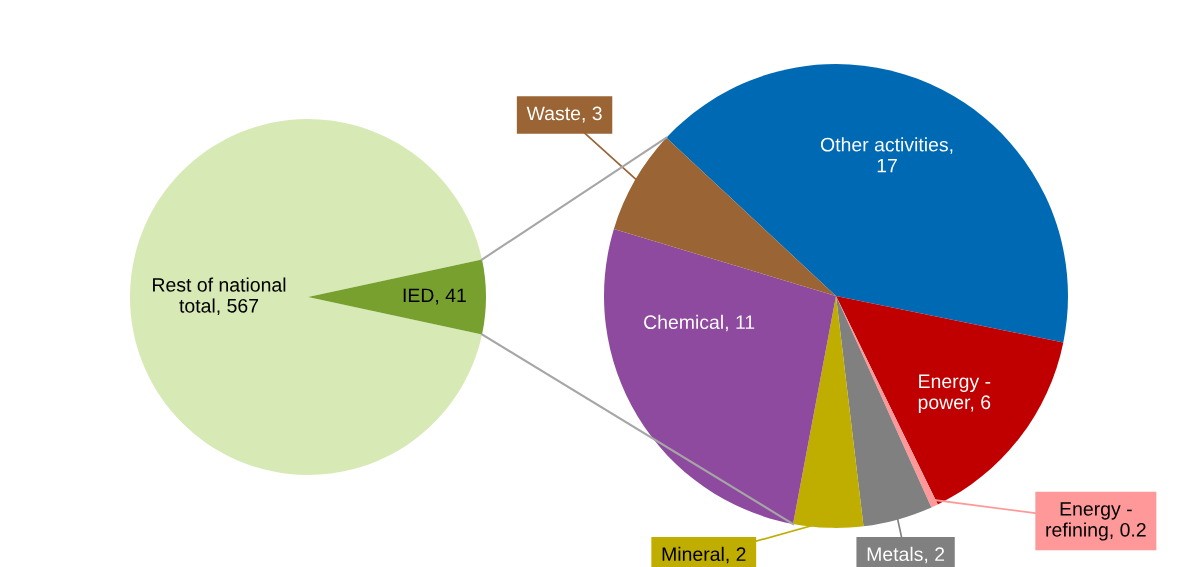  What do you see at coordinates (886, 155) in the screenshot?
I see `slice-label: Other activities, 17` at bounding box center [886, 155].